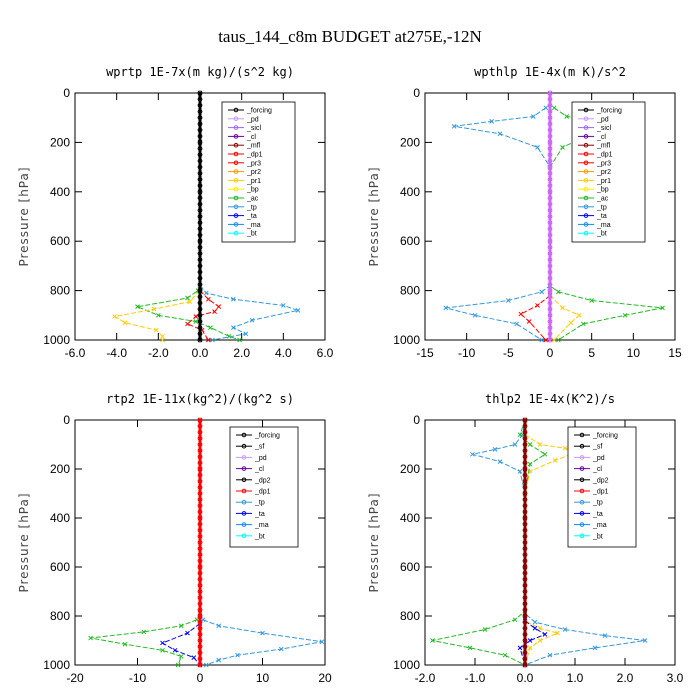 The image size is (700, 700). I want to click on legend-label: _ma, so click(599, 525).